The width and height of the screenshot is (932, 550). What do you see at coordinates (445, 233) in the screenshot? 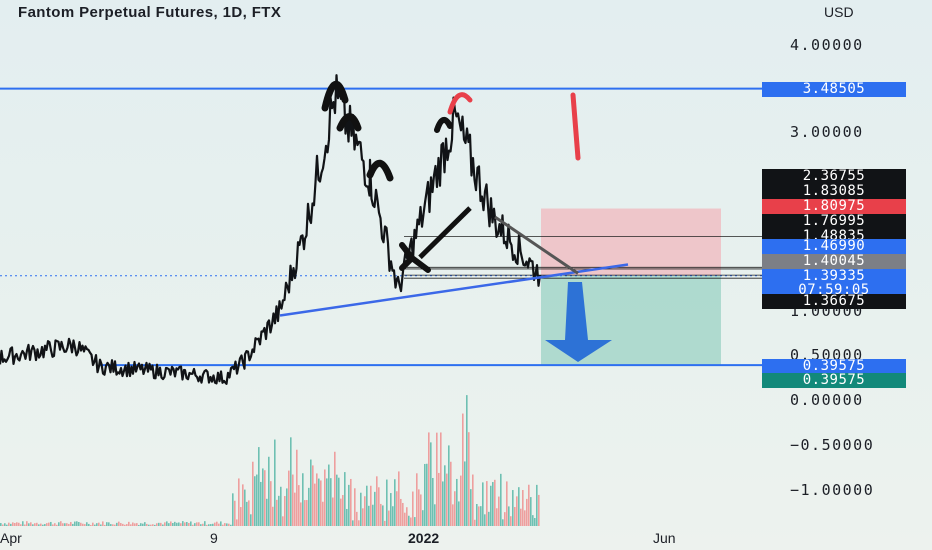
I see `drawn-flag-line` at bounding box center [445, 233].